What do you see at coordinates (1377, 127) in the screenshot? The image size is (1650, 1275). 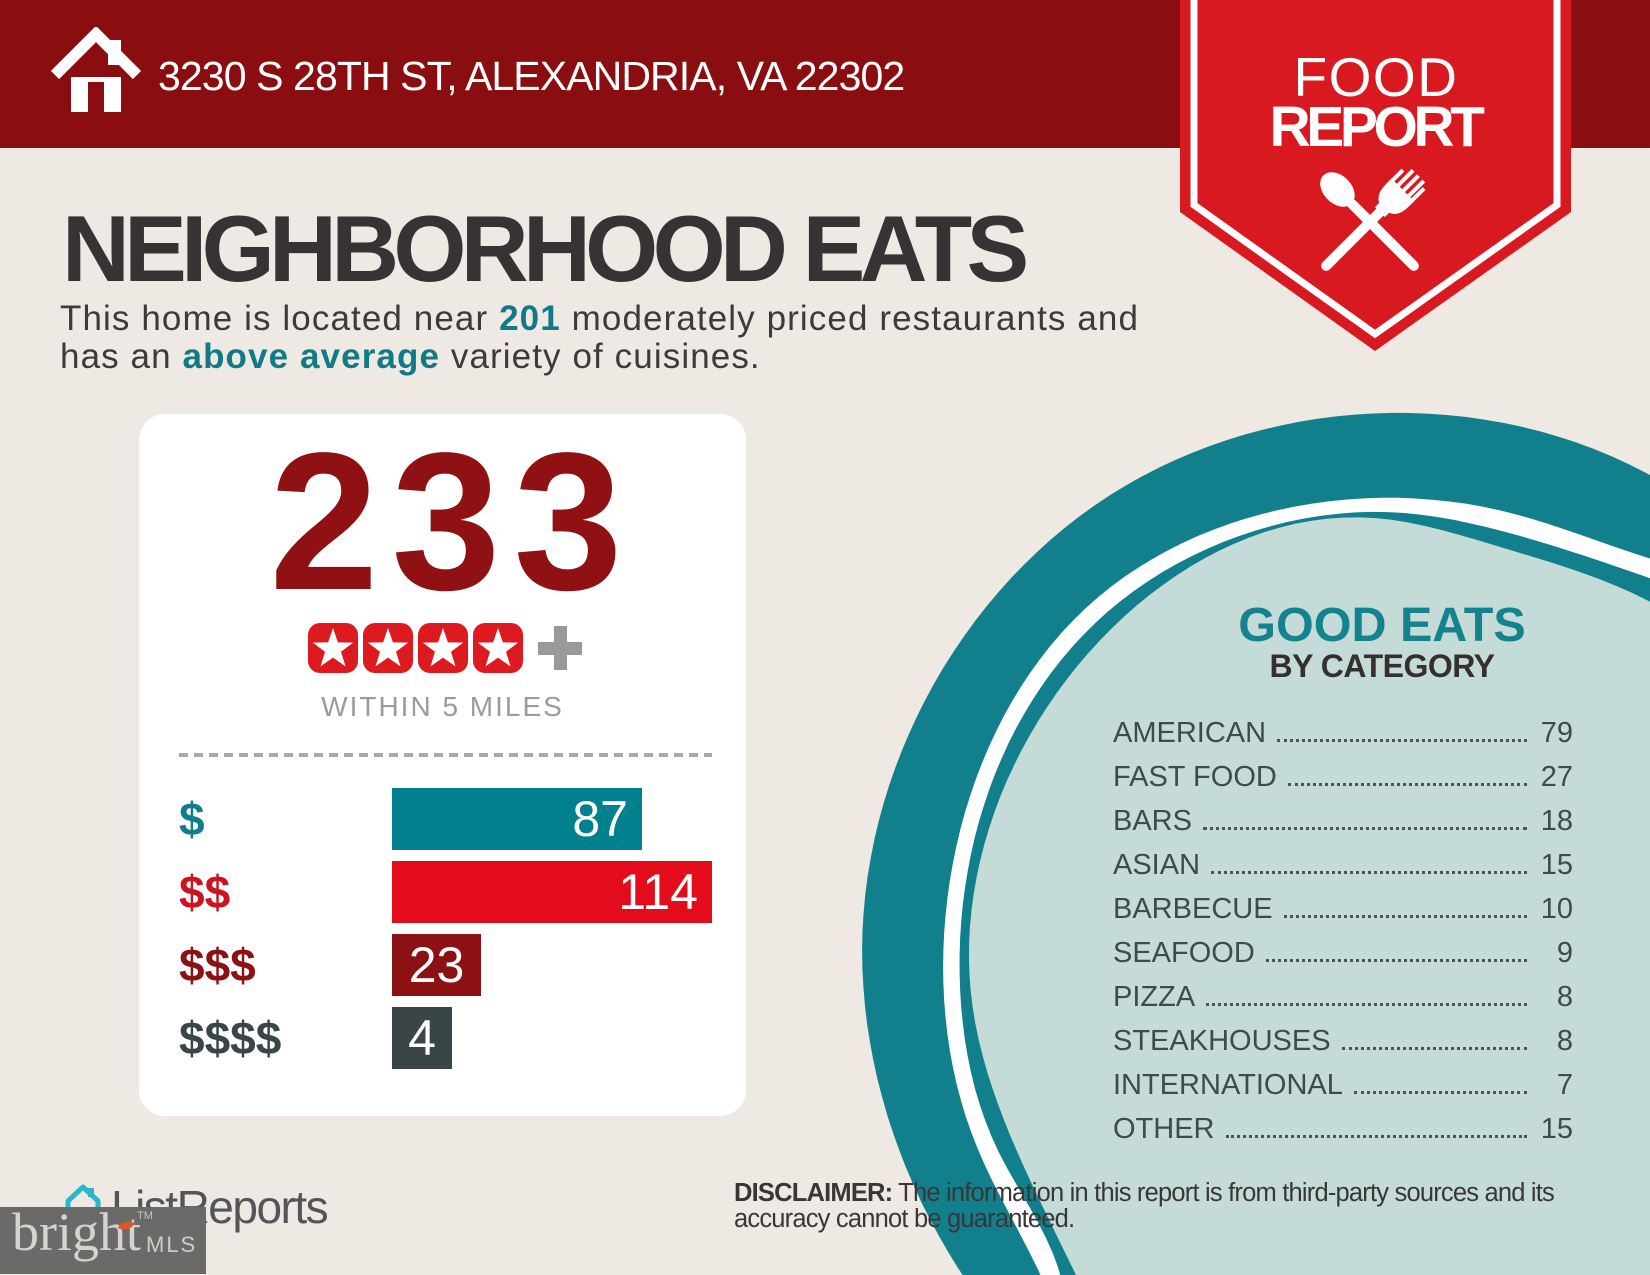 I see `svg-text: REPORT` at bounding box center [1377, 127].